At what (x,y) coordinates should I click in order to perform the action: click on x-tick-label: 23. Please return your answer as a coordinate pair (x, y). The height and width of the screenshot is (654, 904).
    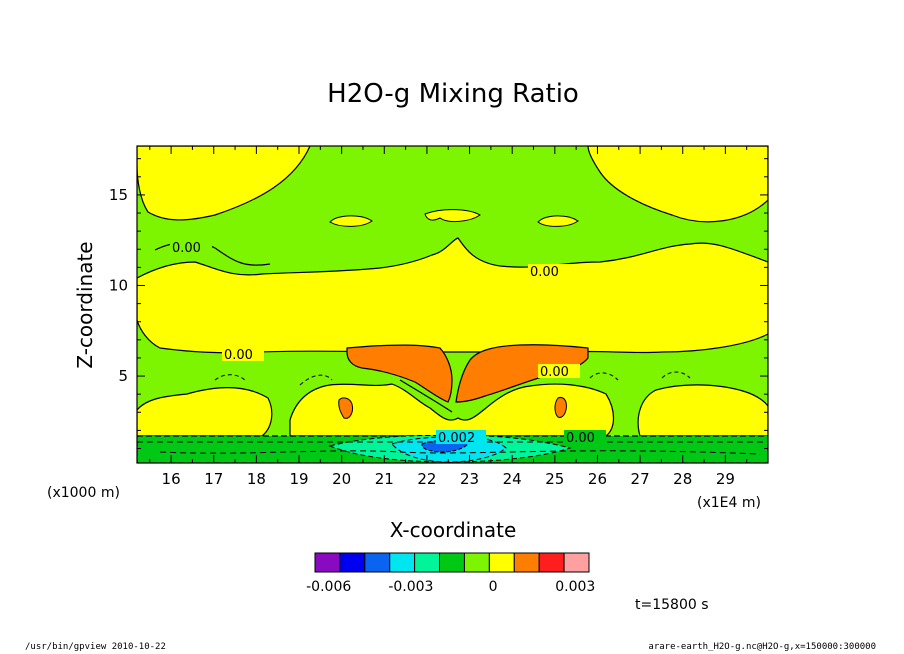
    Looking at the image, I should click on (469, 479).